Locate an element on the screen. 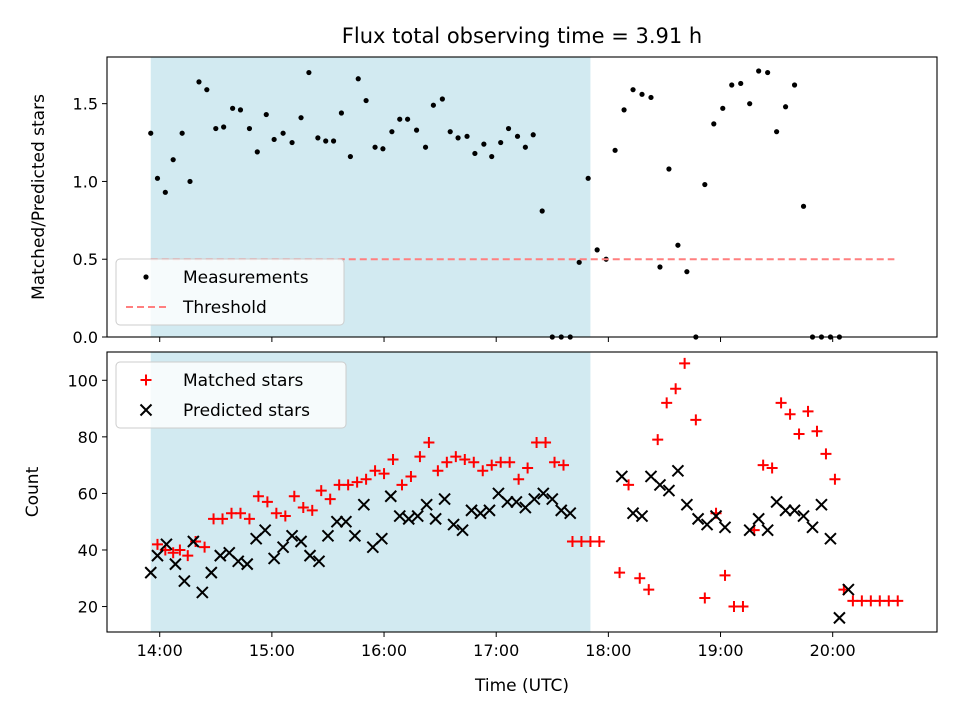 This screenshot has height=720, width=960. x-axis-label: Time (UTC) is located at coordinates (521, 686).